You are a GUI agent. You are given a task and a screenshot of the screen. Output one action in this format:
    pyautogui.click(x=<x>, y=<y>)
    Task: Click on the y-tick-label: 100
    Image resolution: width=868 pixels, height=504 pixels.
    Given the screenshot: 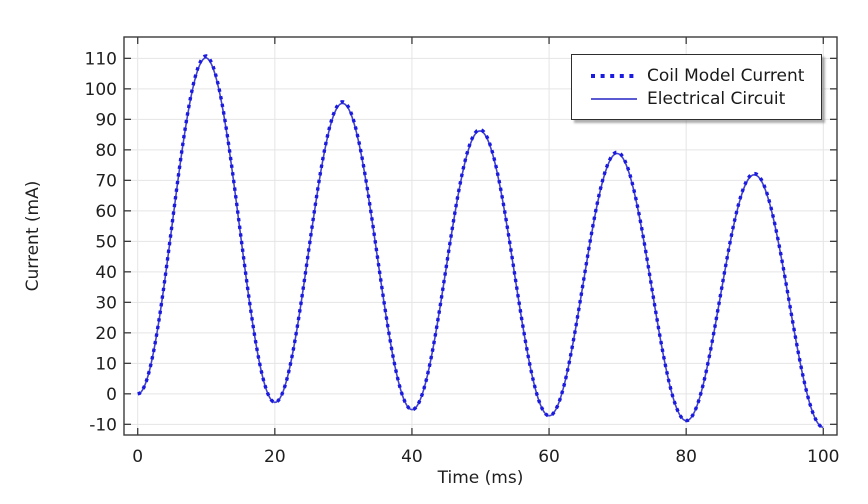 What is the action you would take?
    pyautogui.click(x=101, y=90)
    